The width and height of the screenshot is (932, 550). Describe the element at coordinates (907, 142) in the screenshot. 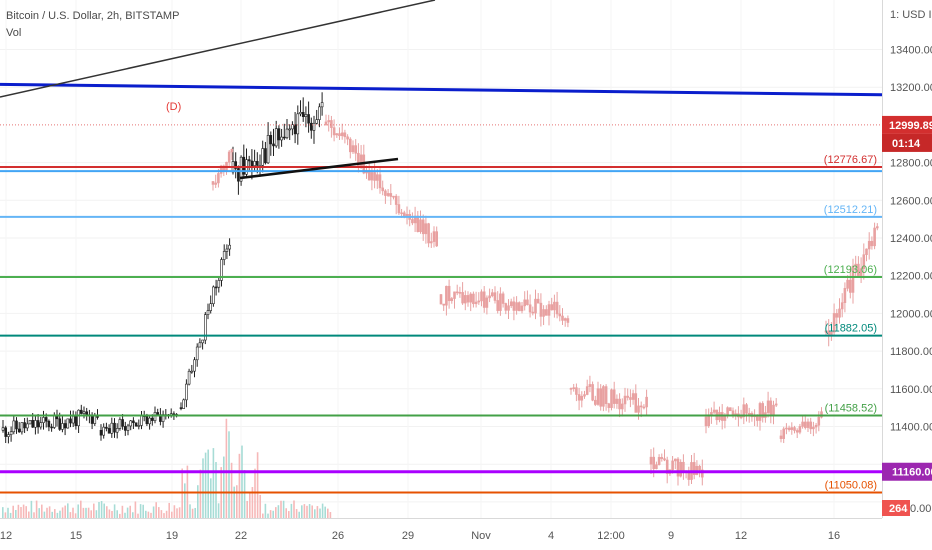

I see `countdown-tag` at that location.